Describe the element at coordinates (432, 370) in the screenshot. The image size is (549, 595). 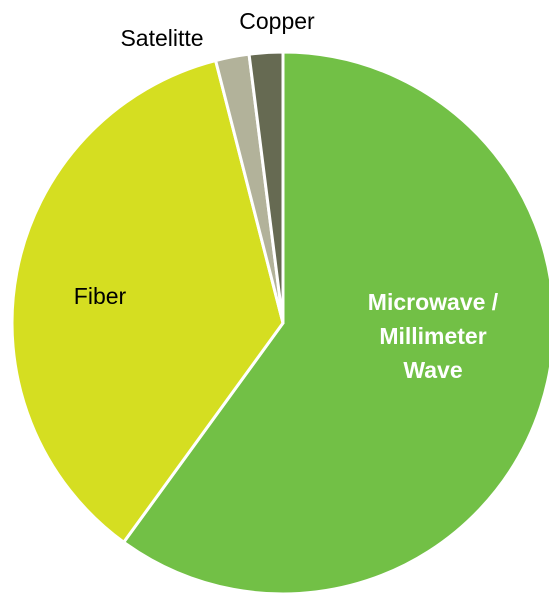
I see `slice-label-line: Wave` at that location.